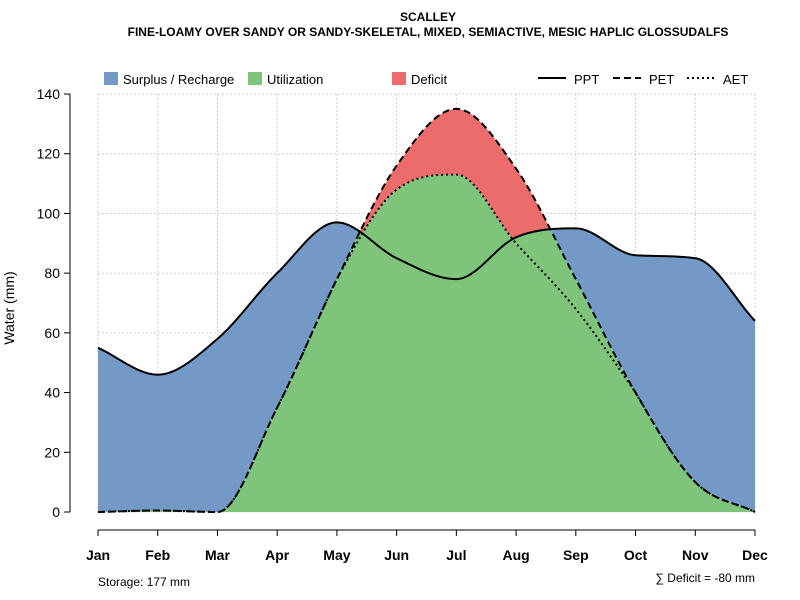 Image resolution: width=800 pixels, height=600 pixels. I want to click on legend-label-deficit: Deficit, so click(429, 79).